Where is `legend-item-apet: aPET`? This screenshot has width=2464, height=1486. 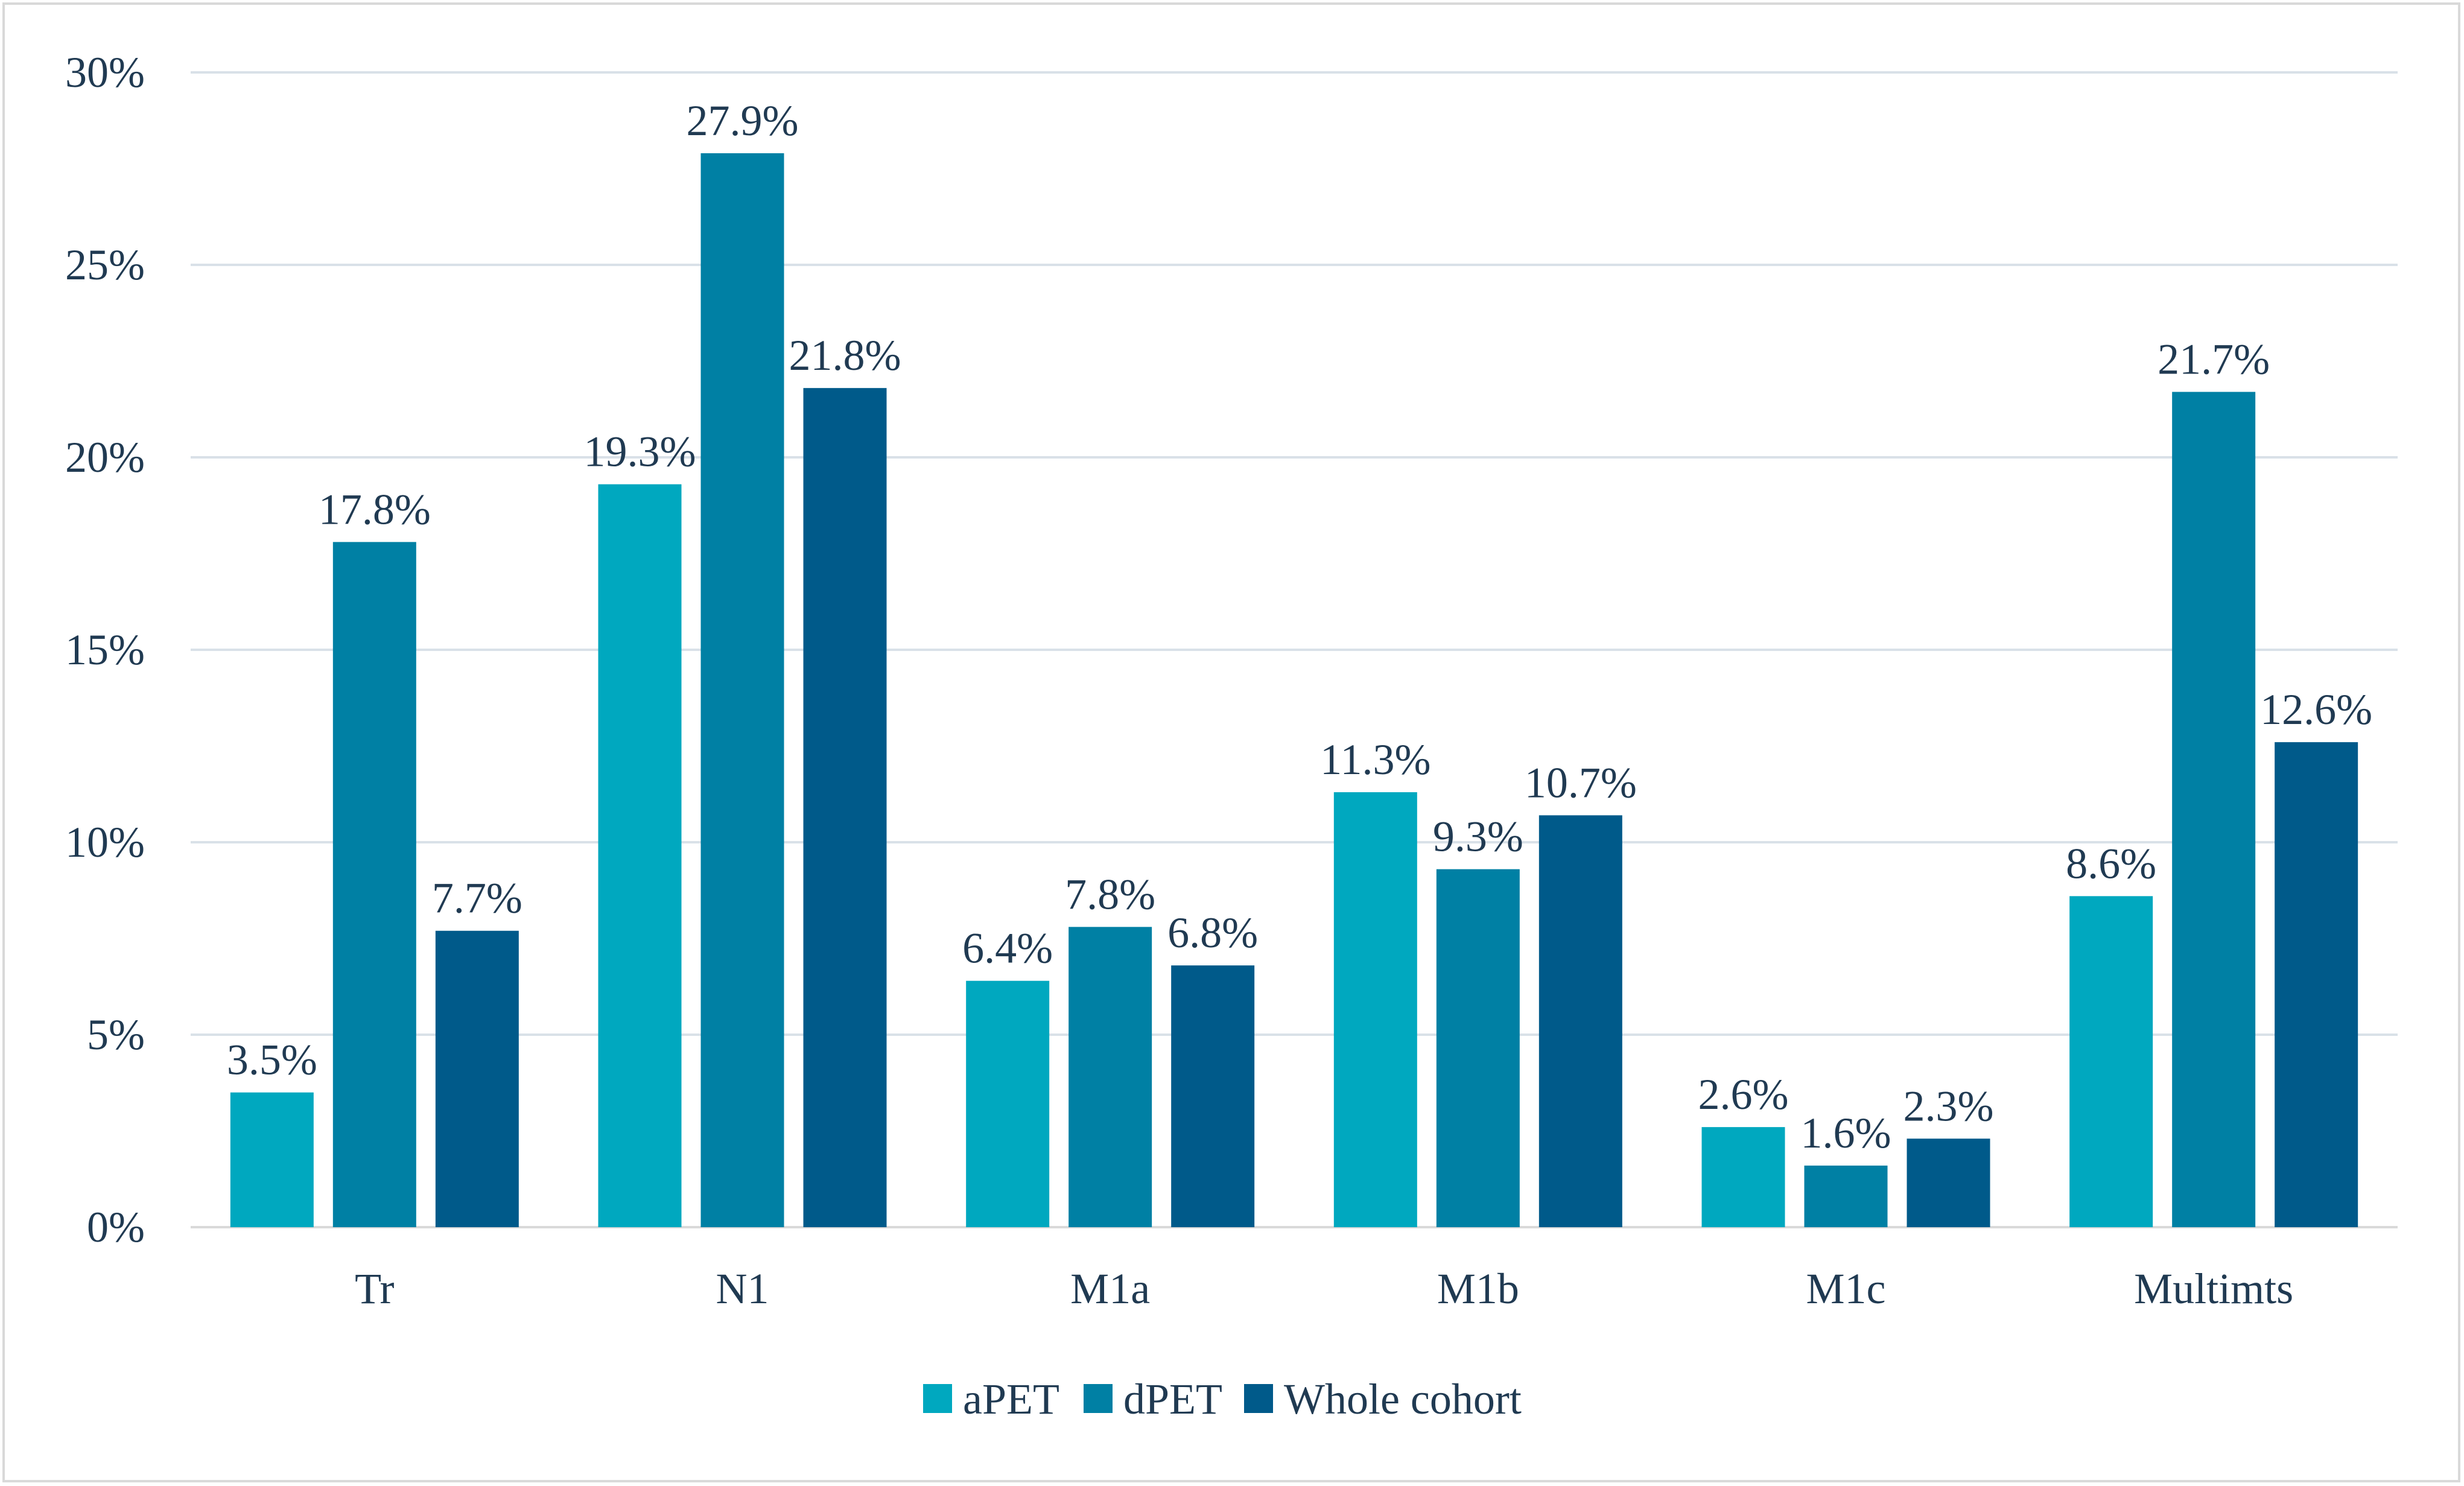 legend-item-apet: aPET is located at coordinates (991, 1399).